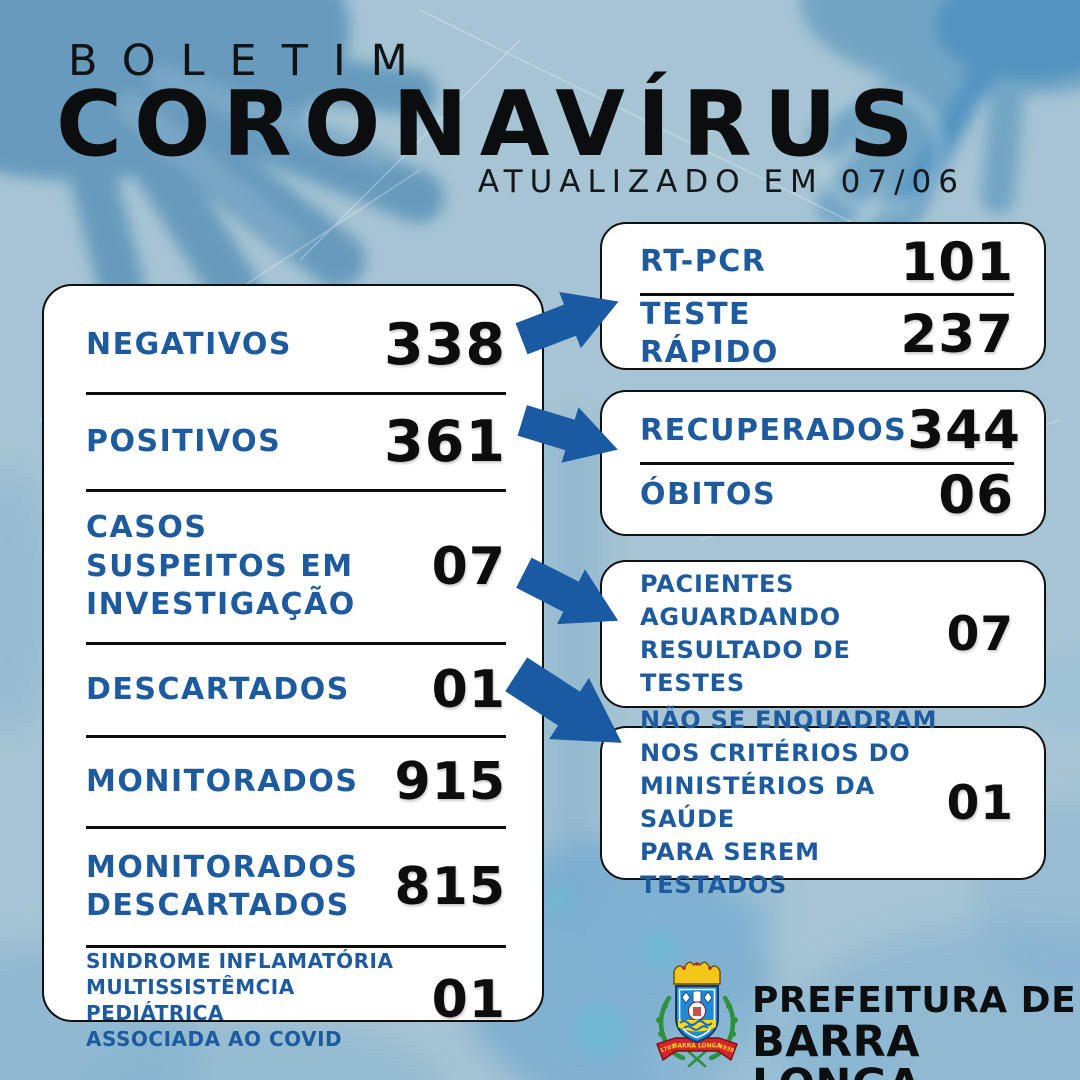 This screenshot has width=1080, height=1080. What do you see at coordinates (563, 700) in the screenshot?
I see `arrow-icon-criteria` at bounding box center [563, 700].